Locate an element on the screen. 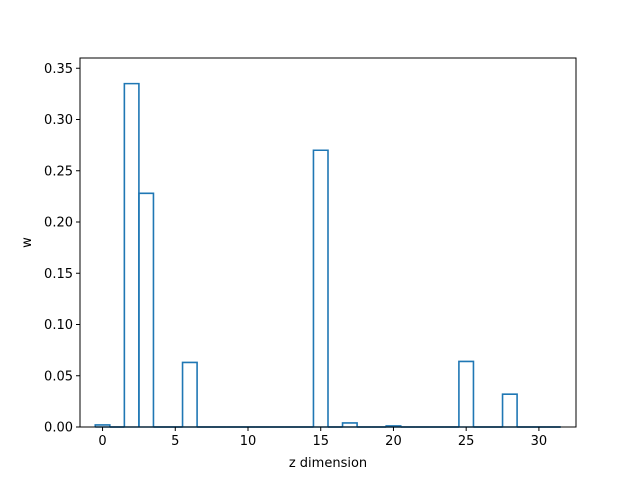 The image size is (640, 480). x-tick-label: 25 is located at coordinates (466, 441).